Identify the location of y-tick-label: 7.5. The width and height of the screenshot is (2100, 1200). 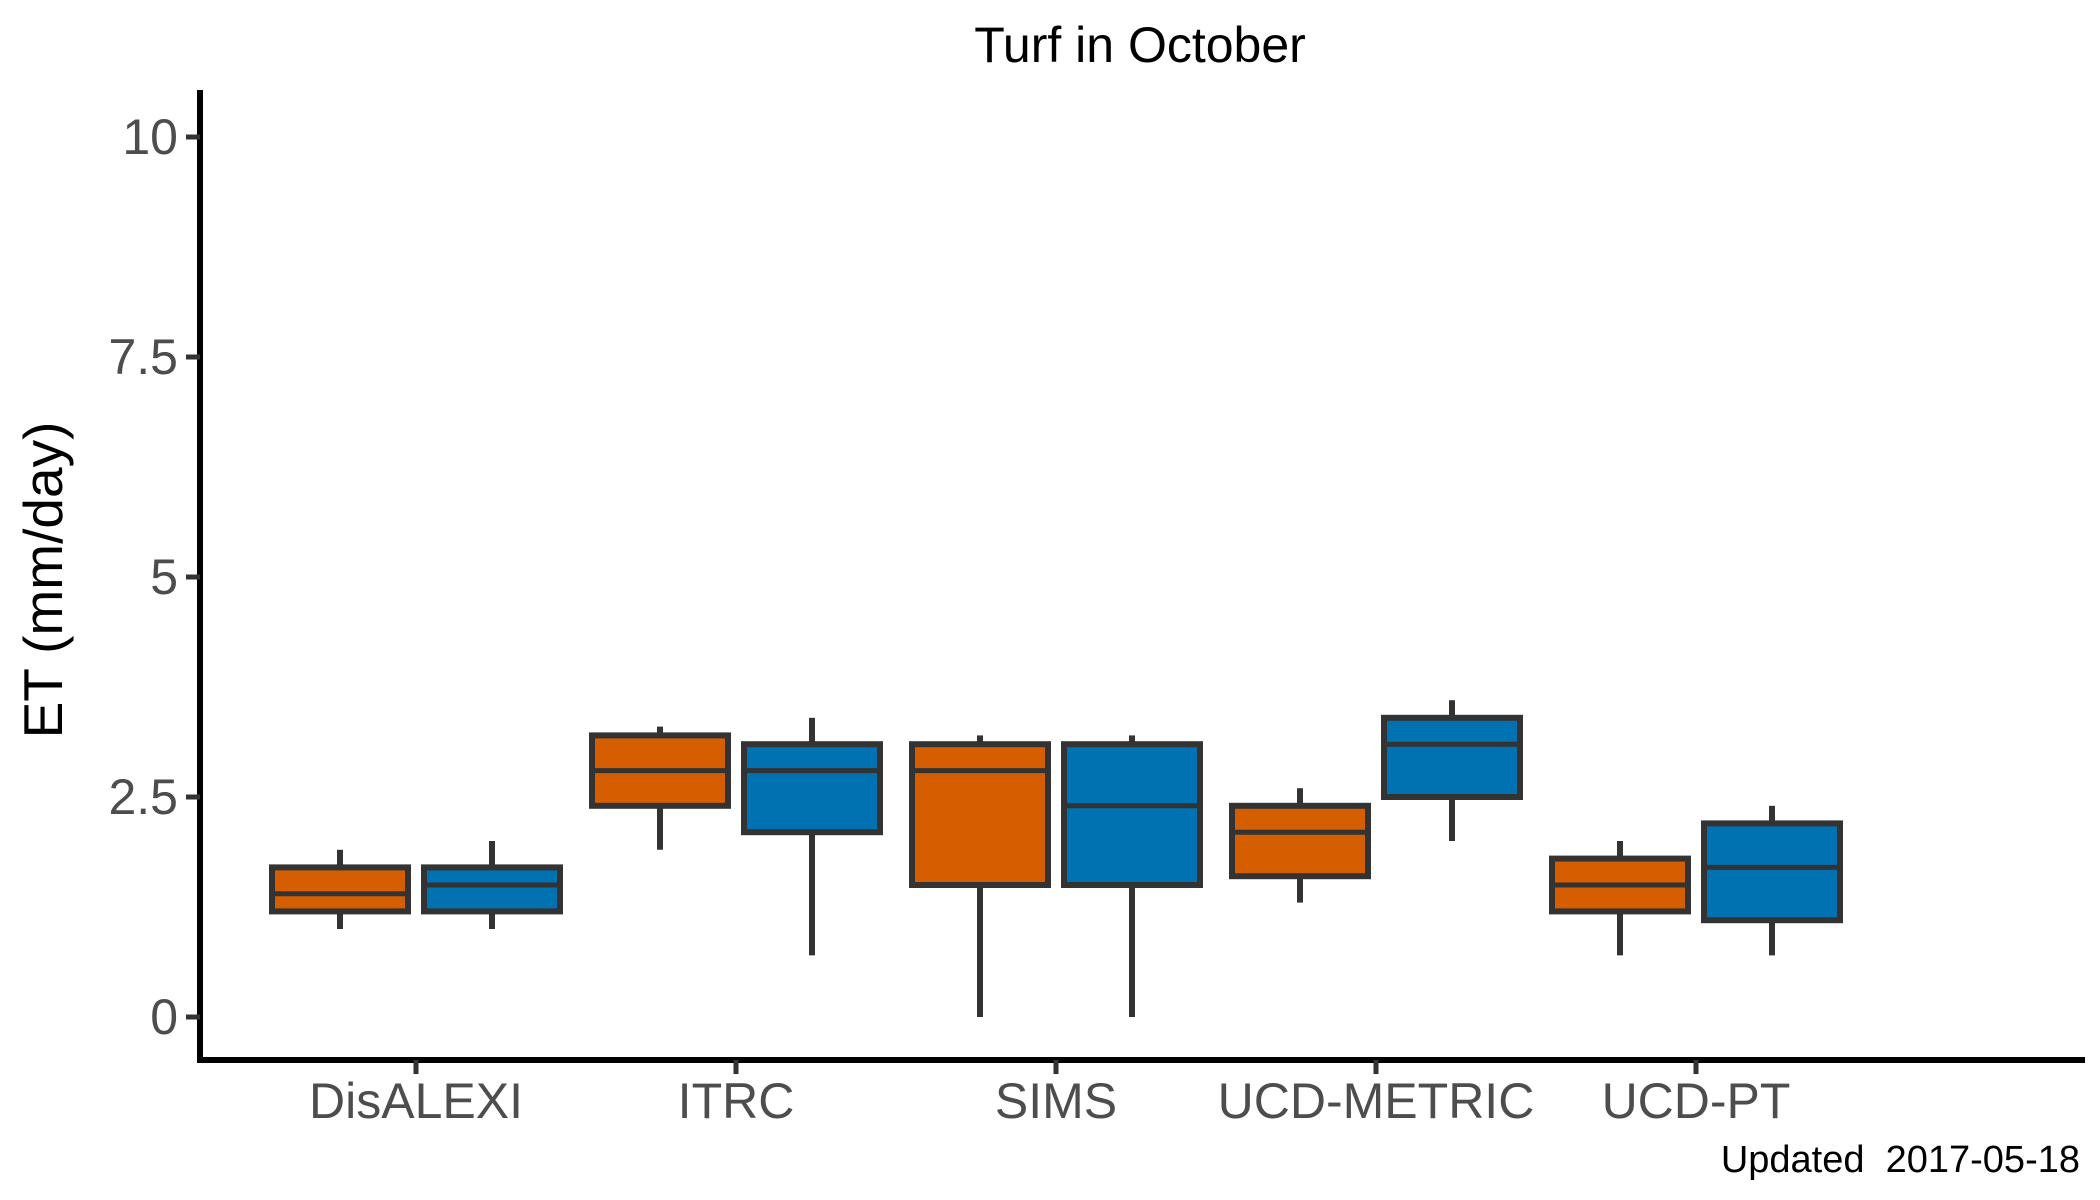
(143, 357).